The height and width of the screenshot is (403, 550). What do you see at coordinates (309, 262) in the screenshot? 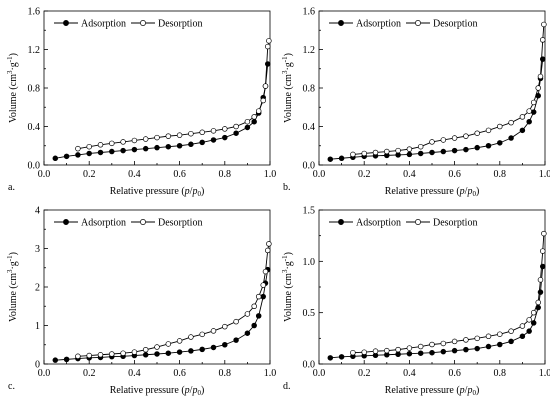
I see `y-tick-label: 1.0` at bounding box center [309, 262].